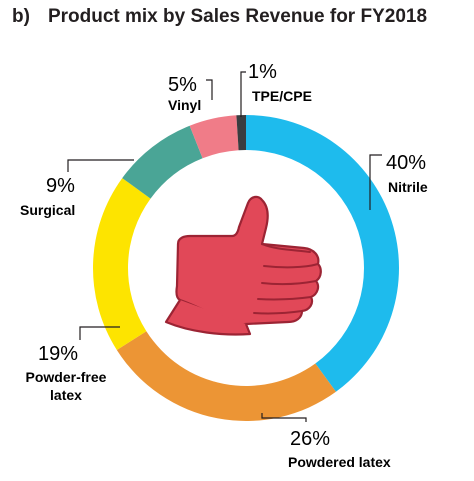 The width and height of the screenshot is (474, 481). What do you see at coordinates (162, 162) in the screenshot?
I see `slice-surgical` at bounding box center [162, 162].